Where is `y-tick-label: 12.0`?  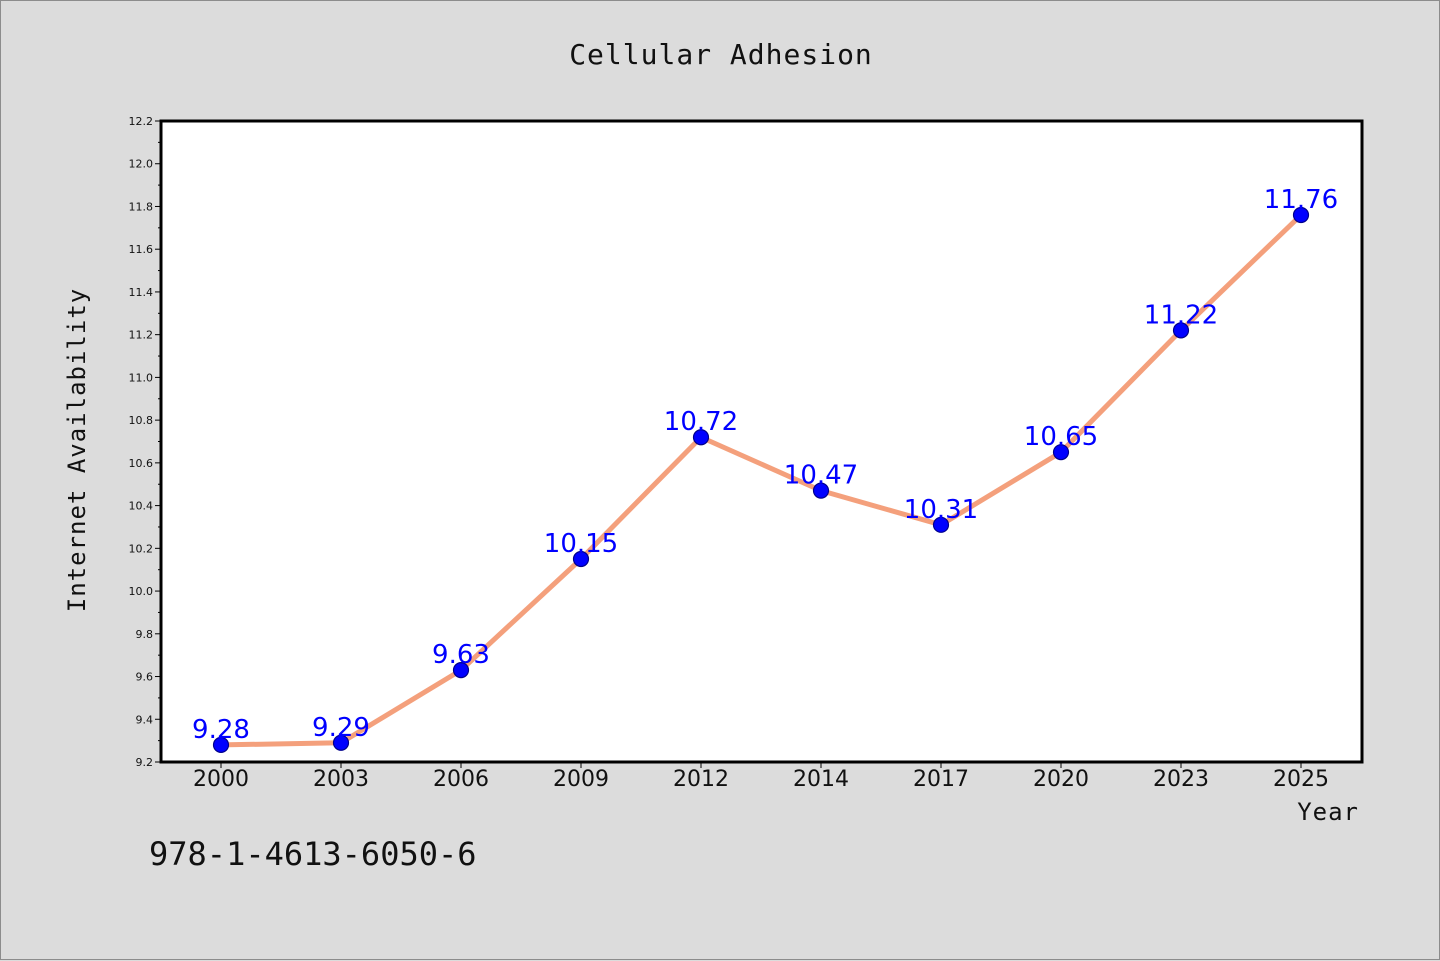 y-tick-label: 12.0 is located at coordinates (141, 164).